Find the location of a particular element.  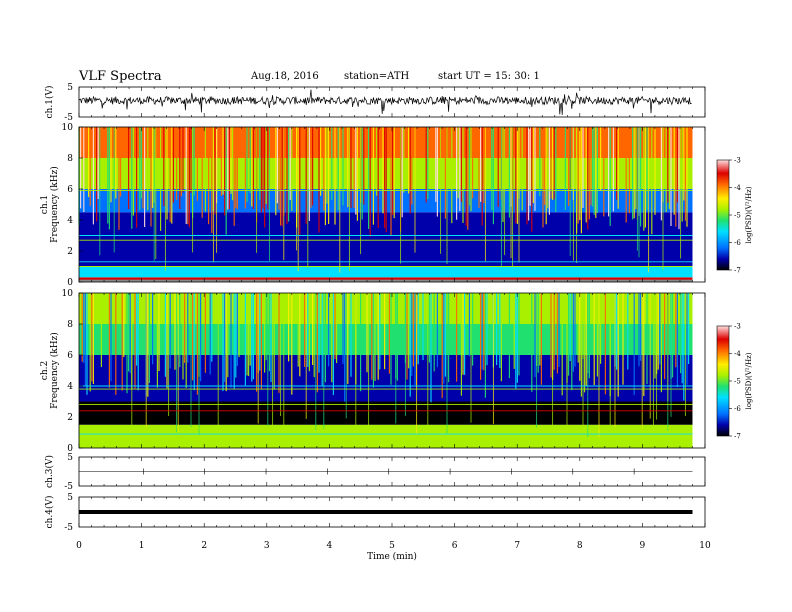

colorbar-1-tick-label: -7 is located at coordinates (737, 271).